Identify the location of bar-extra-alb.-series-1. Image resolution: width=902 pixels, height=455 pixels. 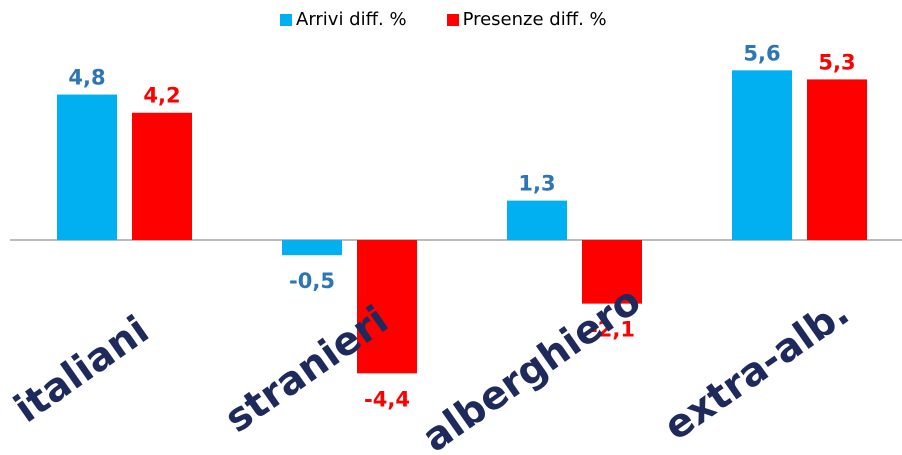
(762, 155).